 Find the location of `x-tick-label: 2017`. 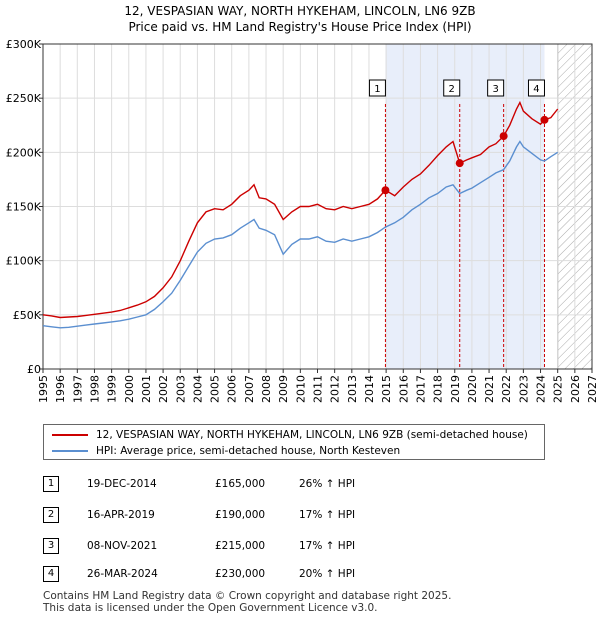

x-tick-label: 2017 is located at coordinates (420, 389).